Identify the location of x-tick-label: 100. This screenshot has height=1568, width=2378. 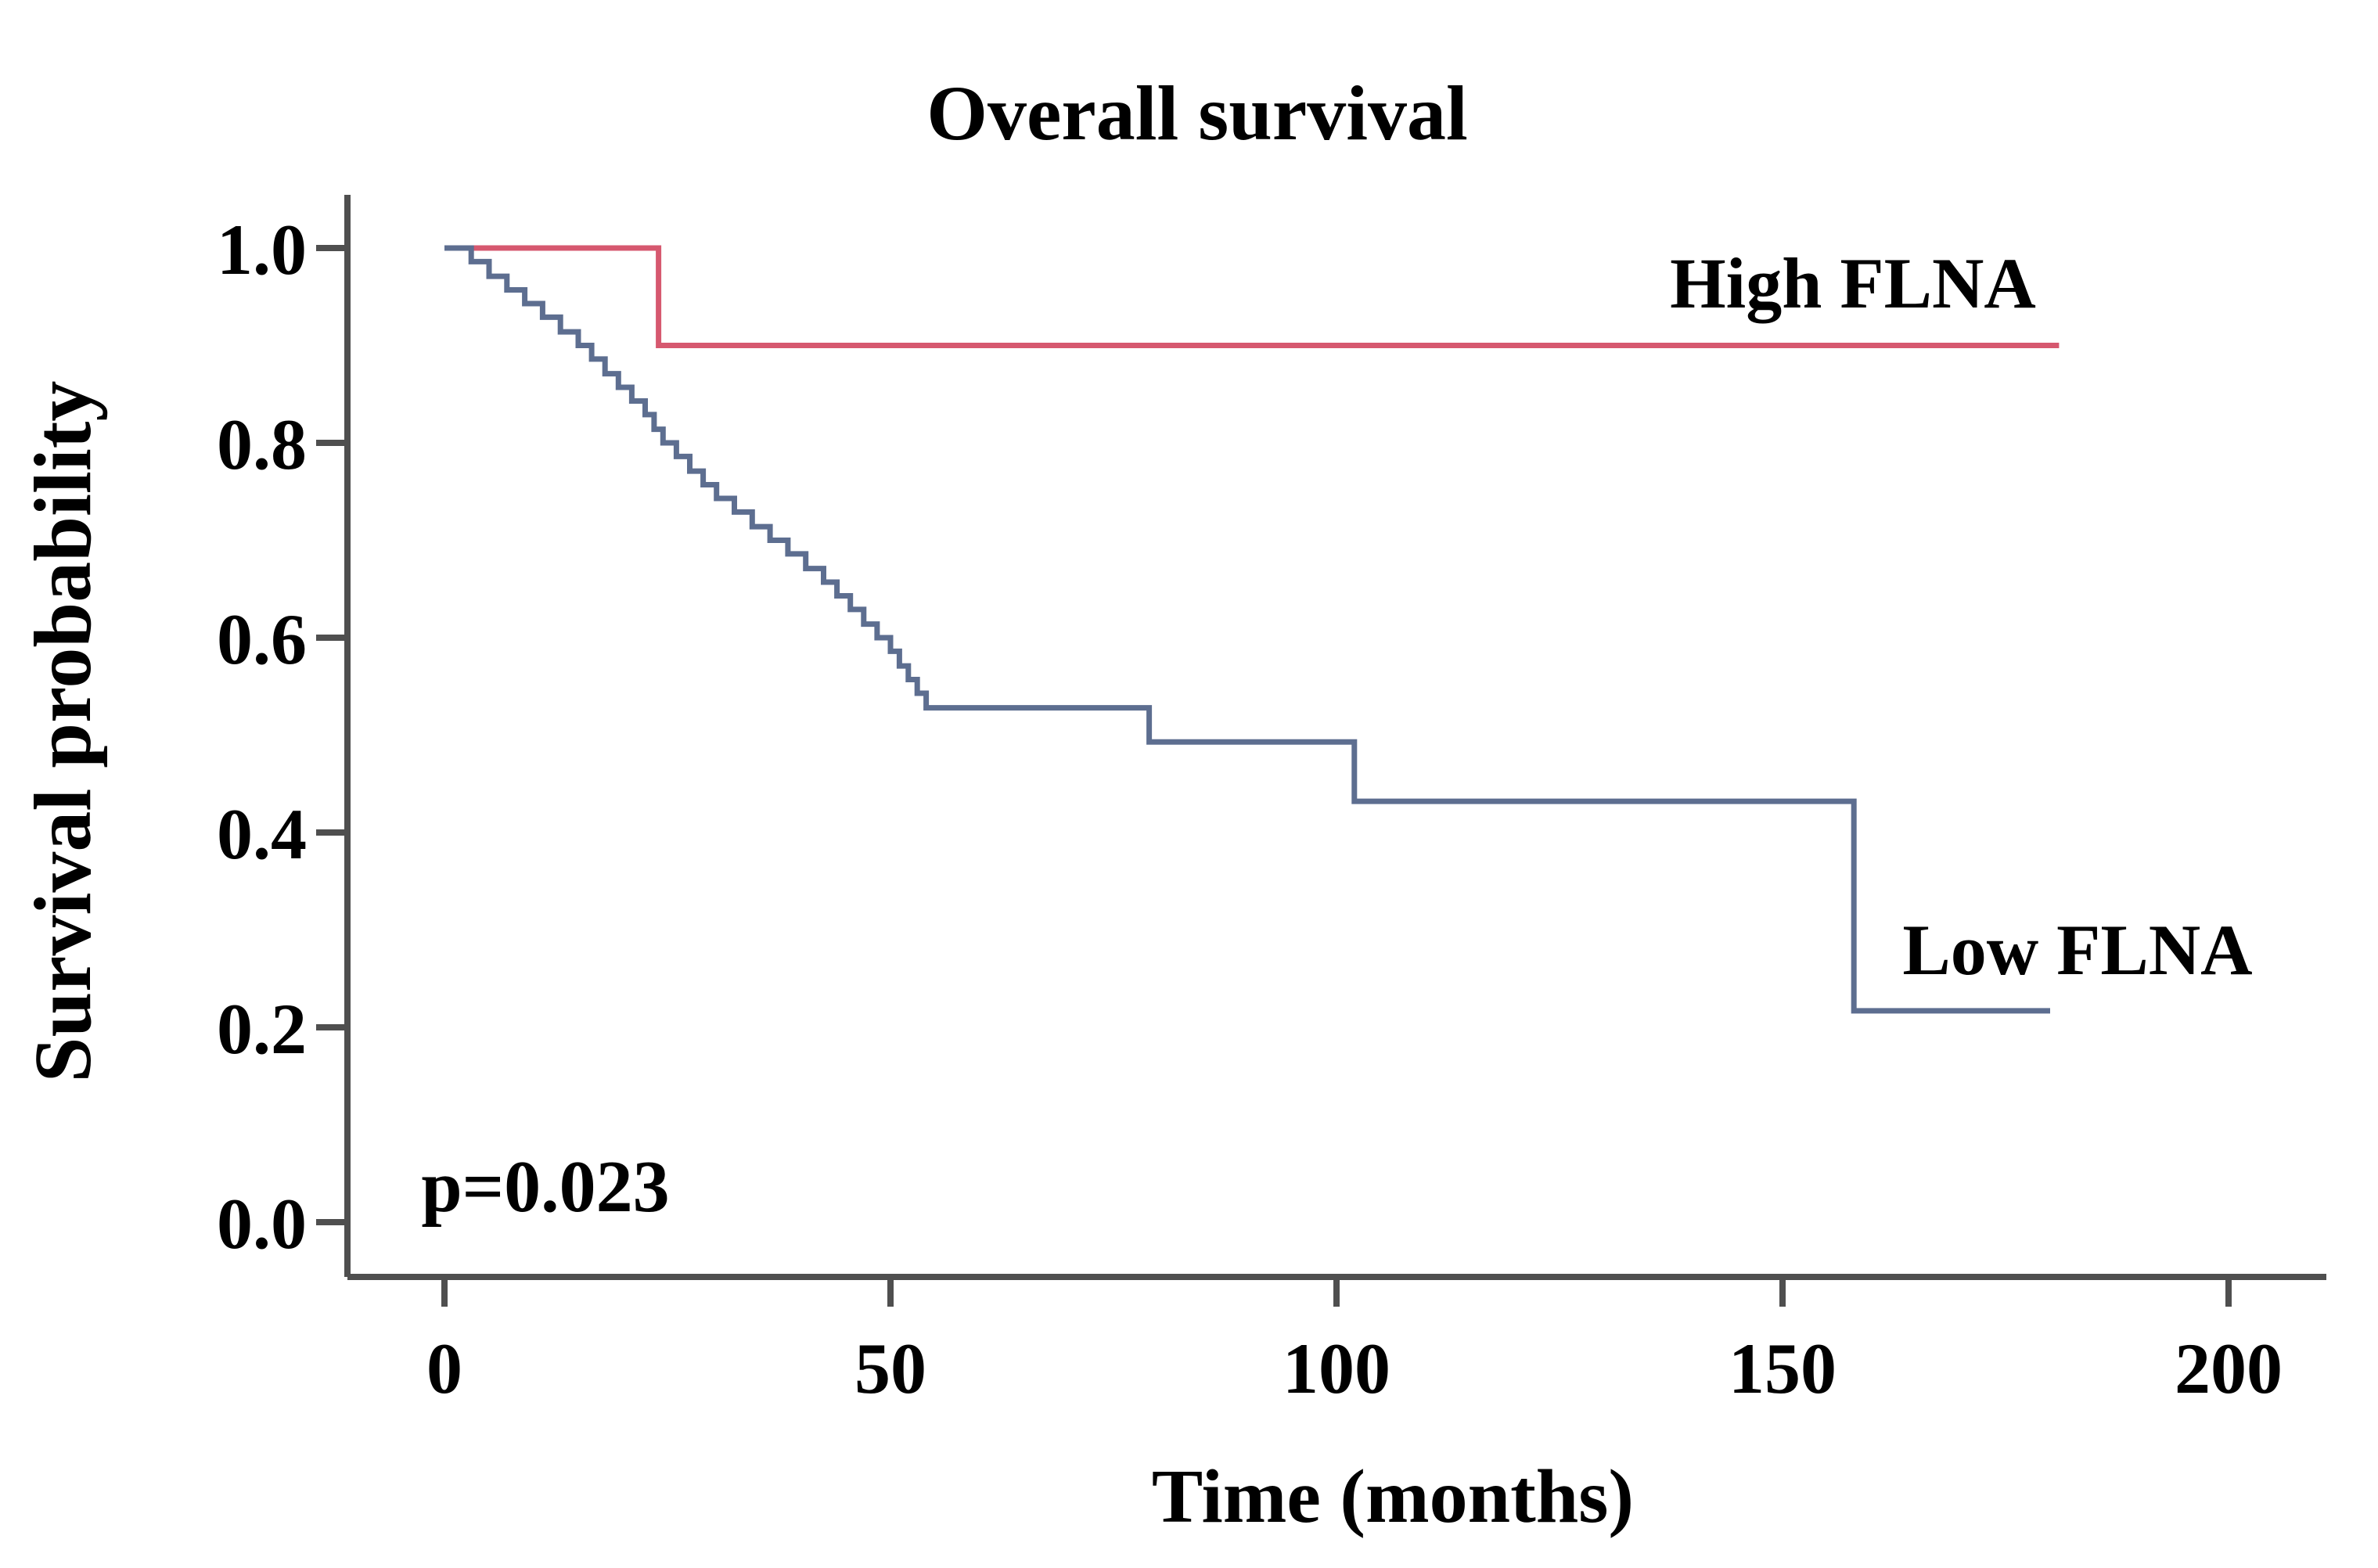
(1336, 1368).